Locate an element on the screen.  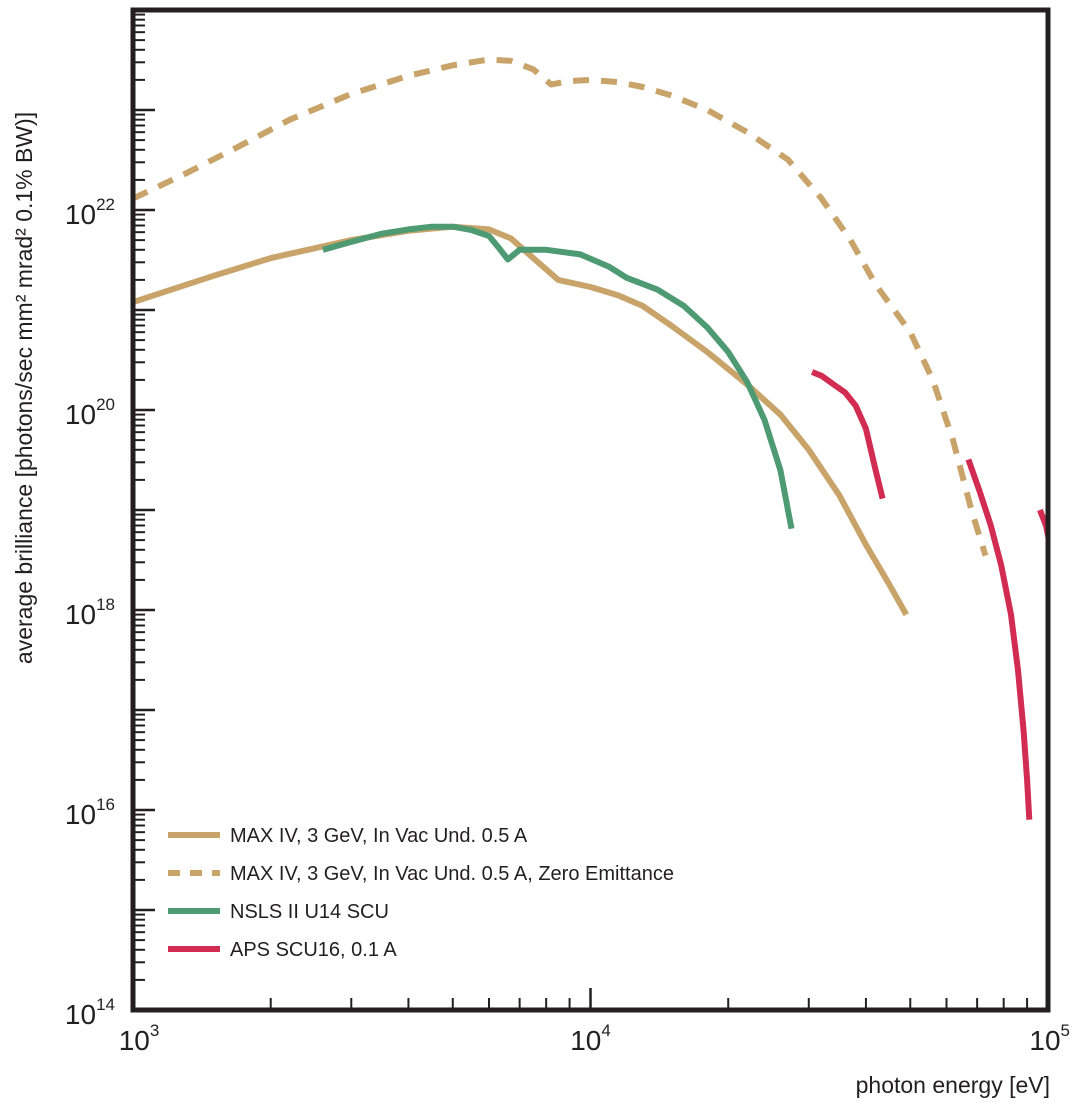
y-tick-label: 1020 is located at coordinates (90, 412).